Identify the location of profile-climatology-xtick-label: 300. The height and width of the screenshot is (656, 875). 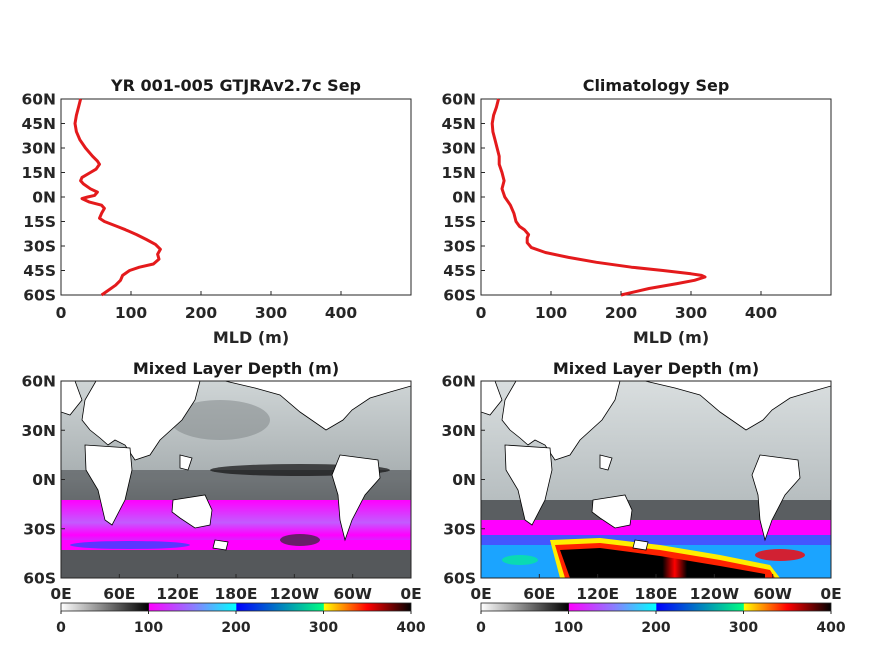
(691, 313).